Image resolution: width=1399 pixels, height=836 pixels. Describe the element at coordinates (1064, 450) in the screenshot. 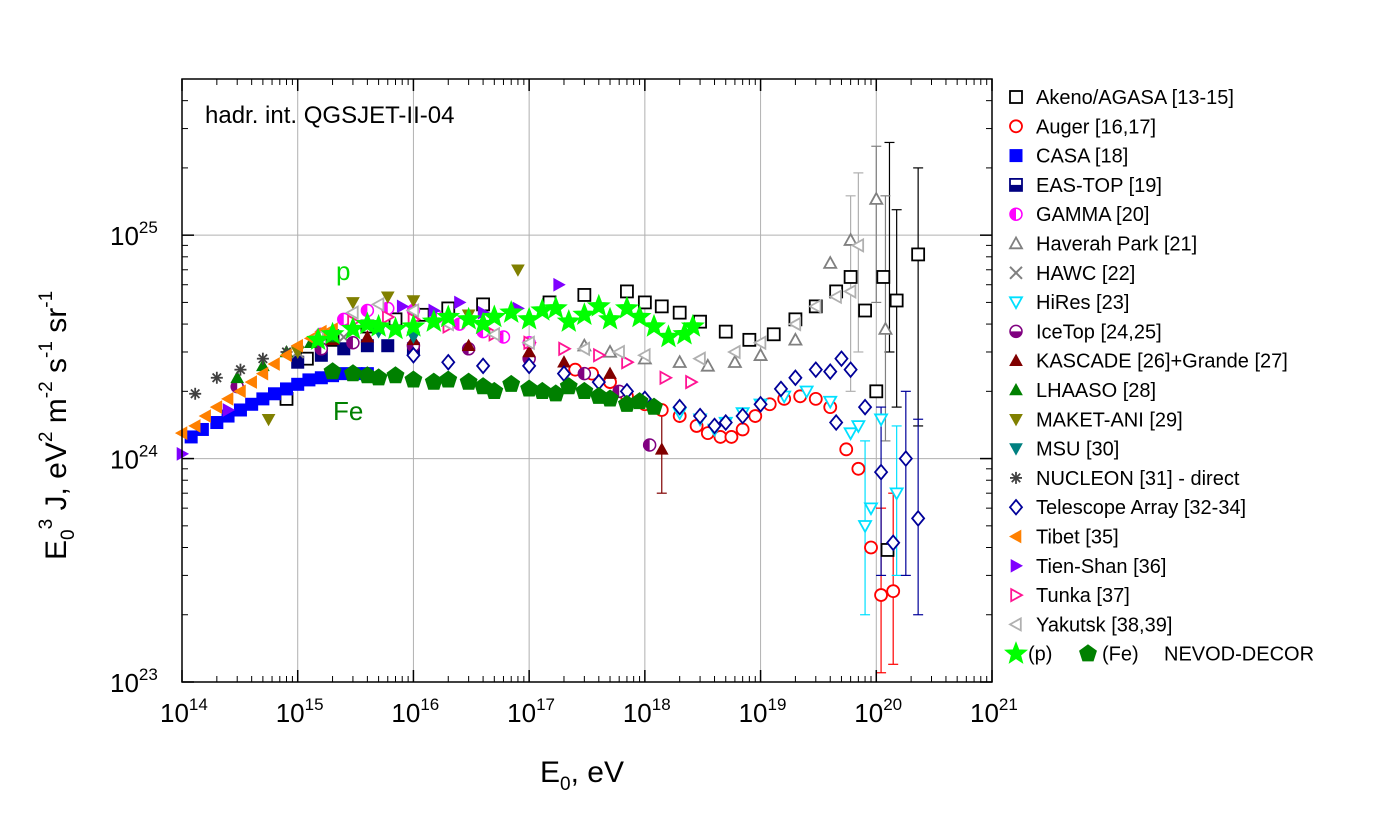

I see `legend-entry: MSU [30]` at that location.